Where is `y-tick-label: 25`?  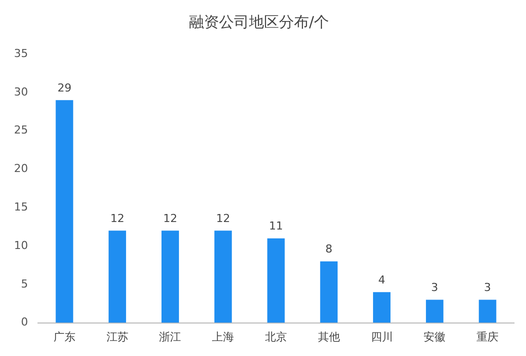
y-tick-label: 25 is located at coordinates (21, 130).